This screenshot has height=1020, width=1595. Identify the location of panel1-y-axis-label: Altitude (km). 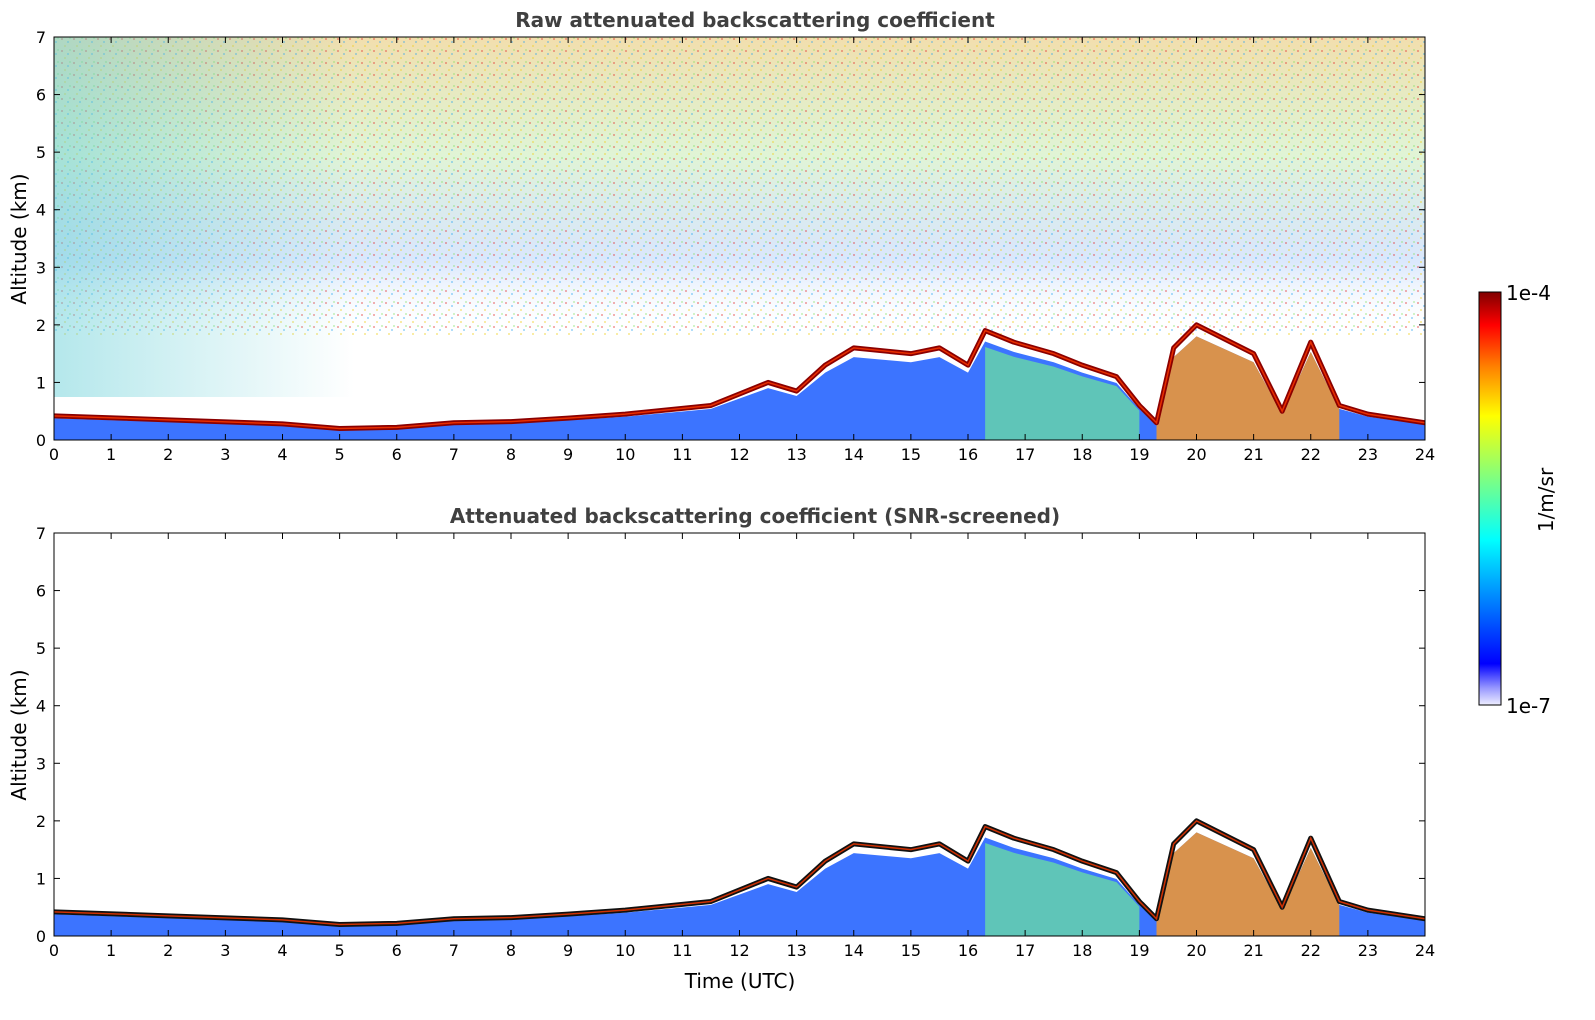
(19, 238).